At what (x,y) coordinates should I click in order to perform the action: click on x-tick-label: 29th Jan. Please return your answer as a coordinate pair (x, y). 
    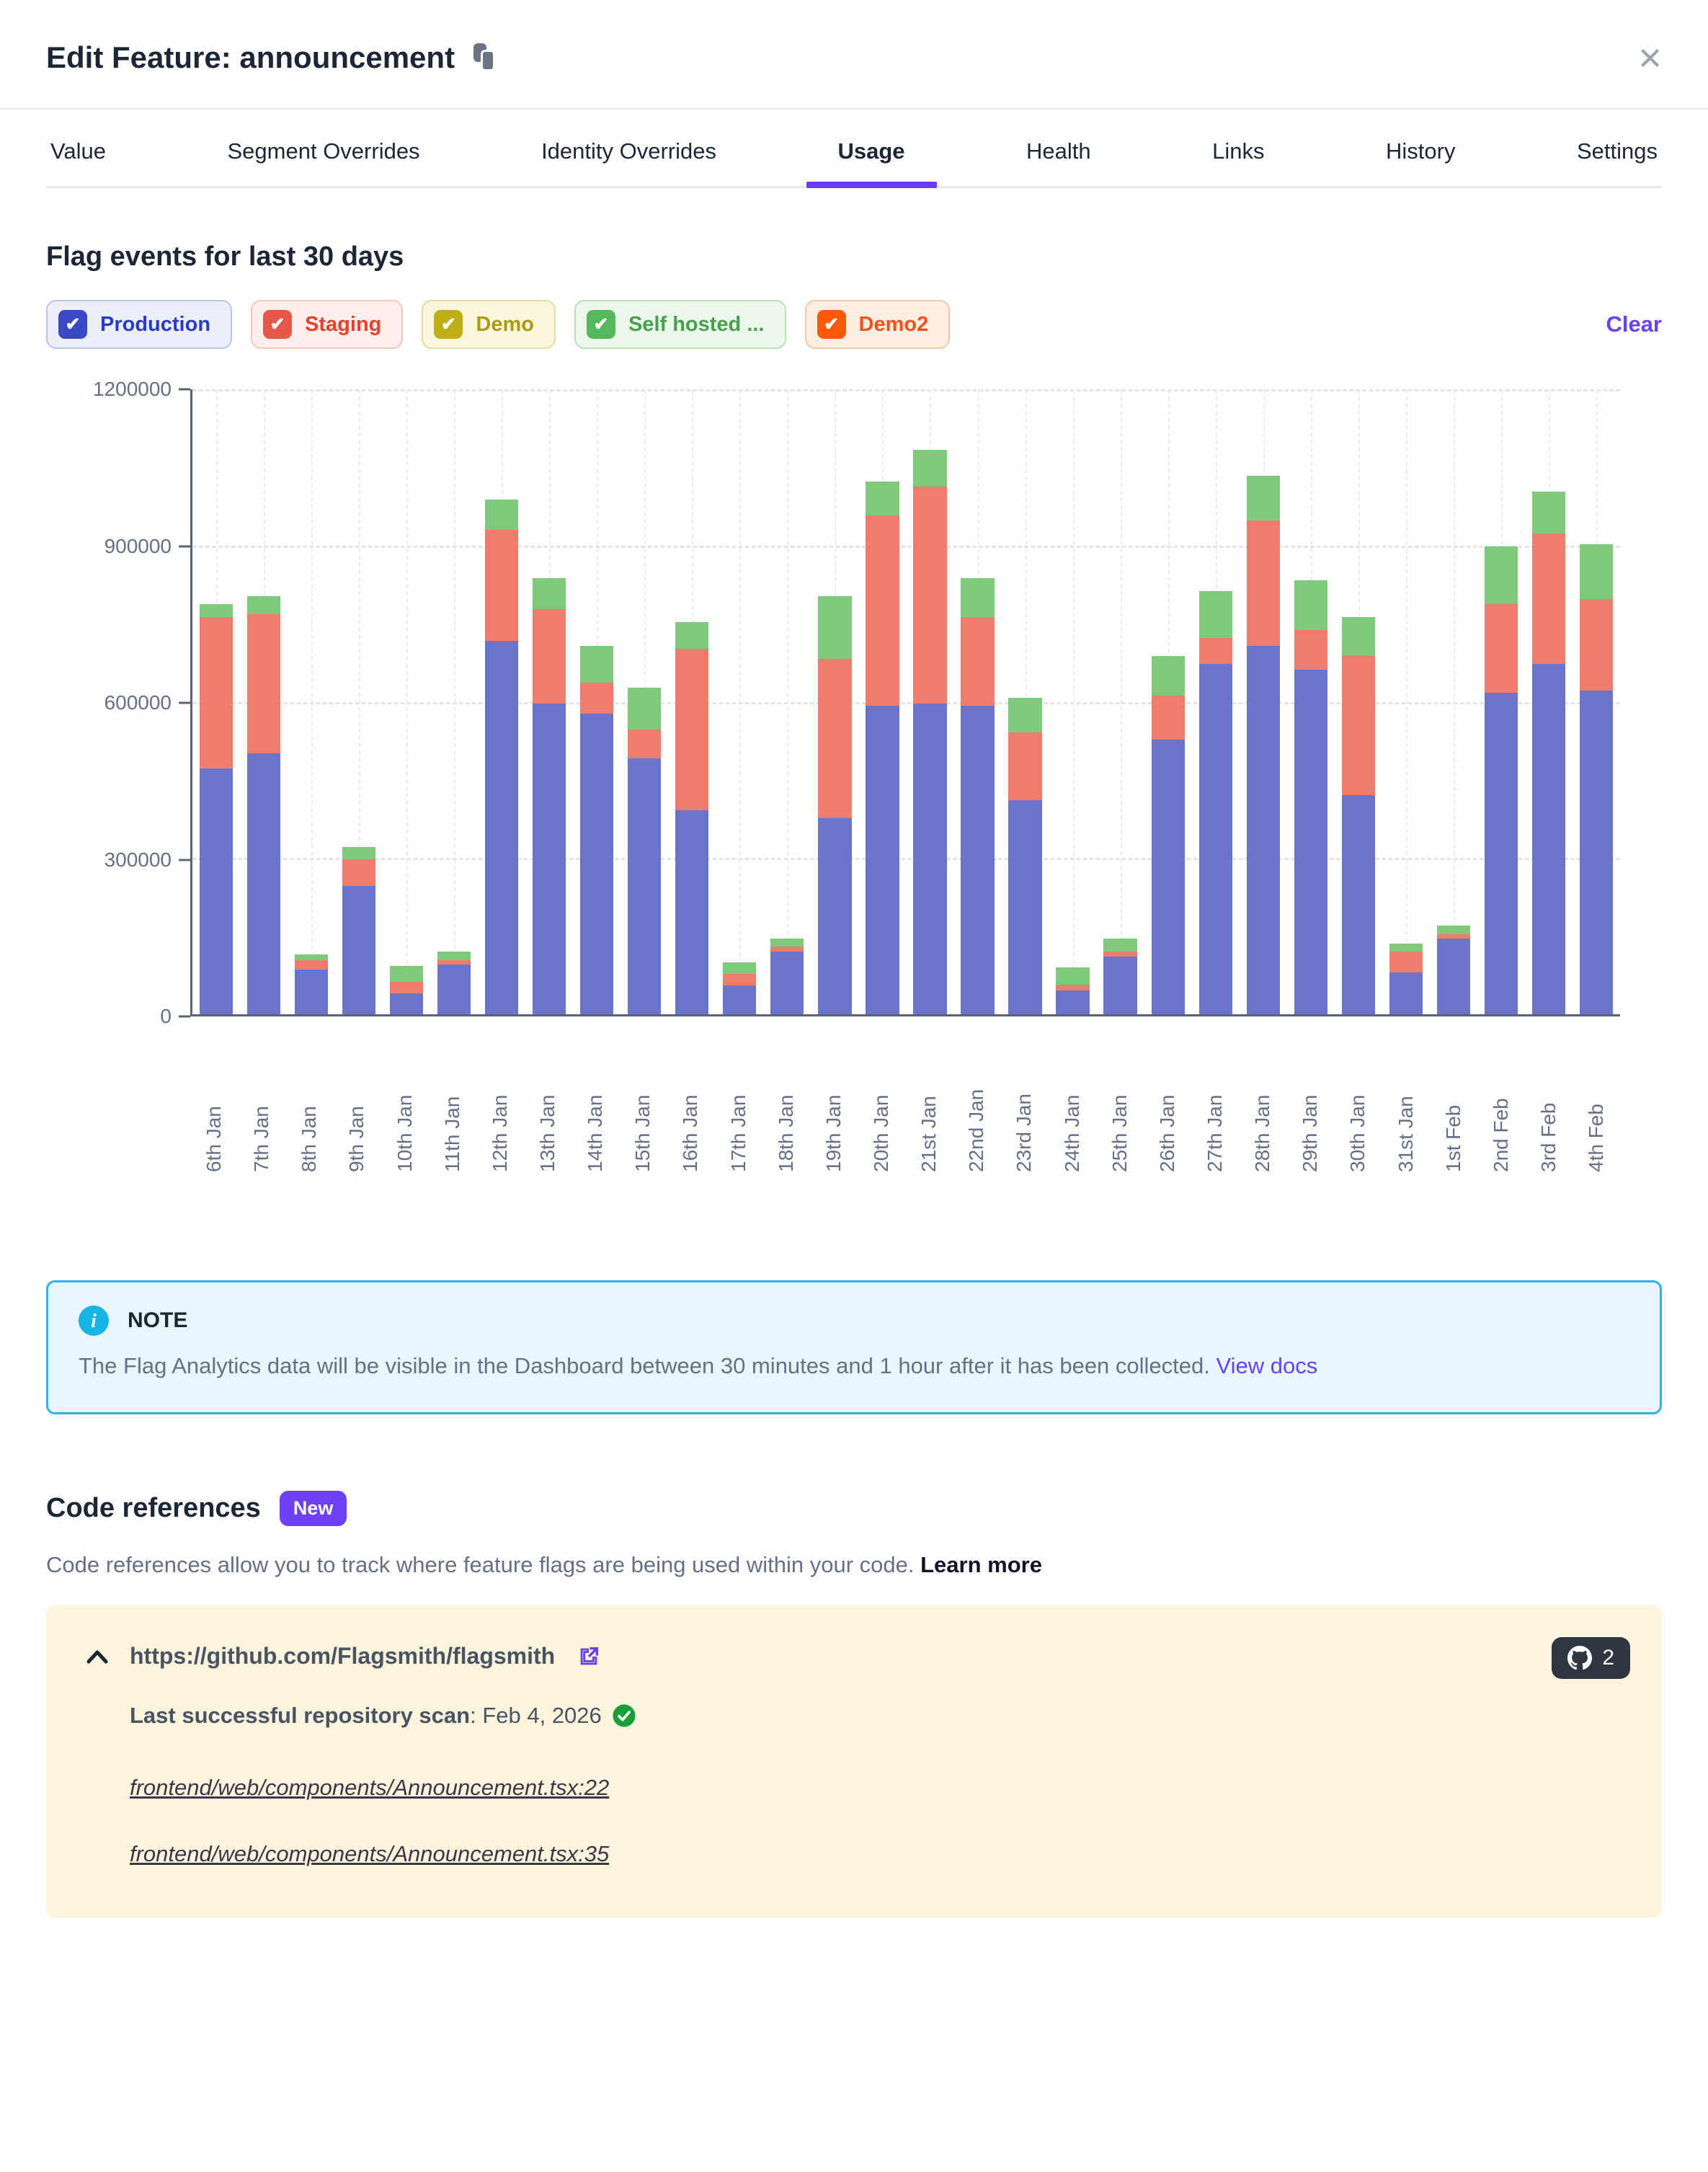
    Looking at the image, I should click on (1310, 1133).